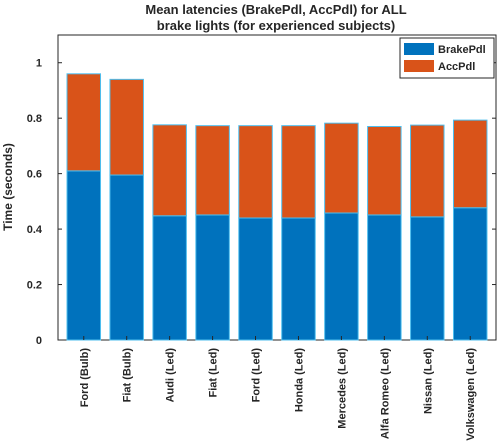 The image size is (502, 446). What do you see at coordinates (447, 58) in the screenshot?
I see `legend: BrakePdl AccPdl` at bounding box center [447, 58].